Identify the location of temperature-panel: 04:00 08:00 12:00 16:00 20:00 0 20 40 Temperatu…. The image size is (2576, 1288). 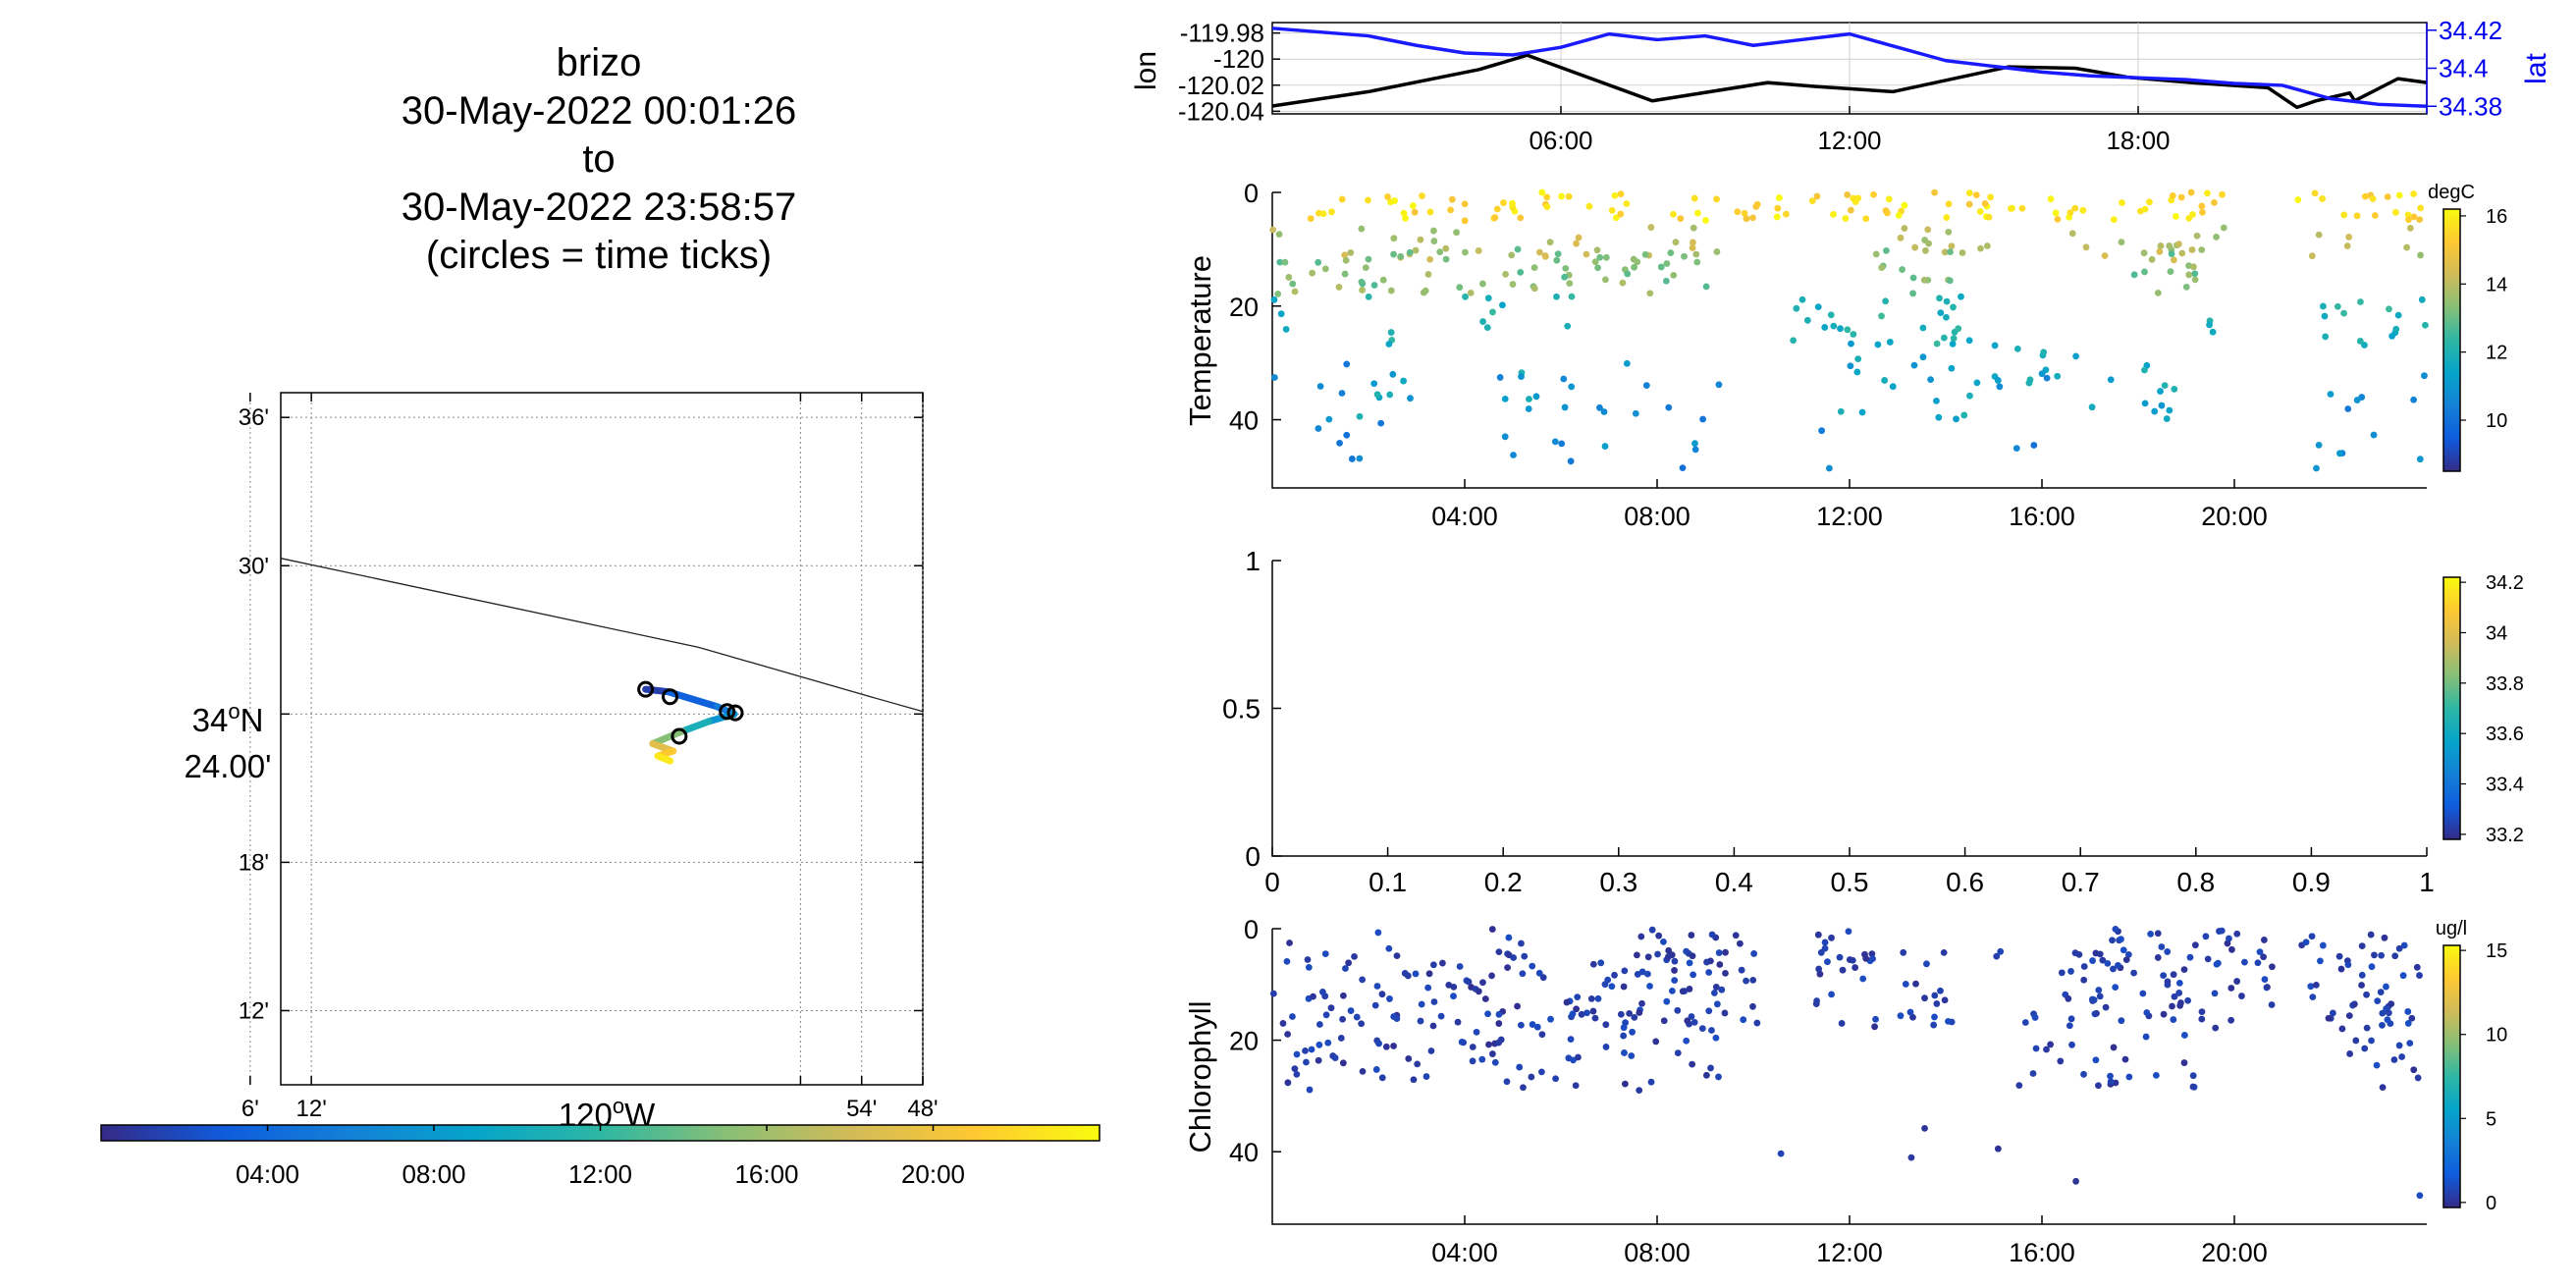
(1845, 355).